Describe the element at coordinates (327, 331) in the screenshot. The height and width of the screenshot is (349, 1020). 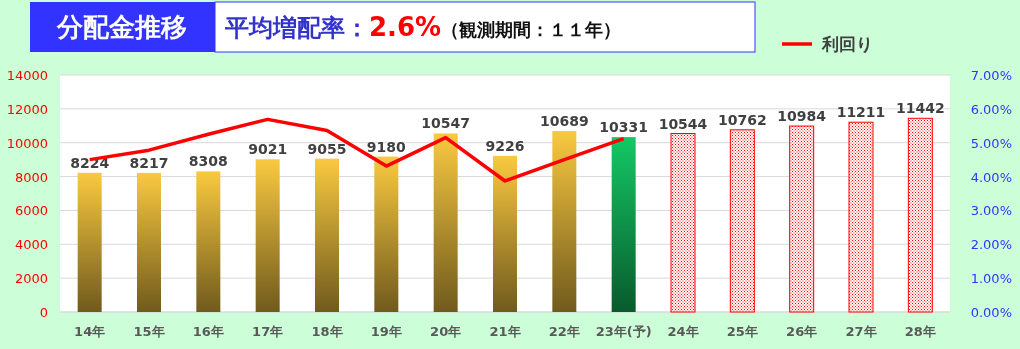
I see `x-tick-label: 18年` at that location.